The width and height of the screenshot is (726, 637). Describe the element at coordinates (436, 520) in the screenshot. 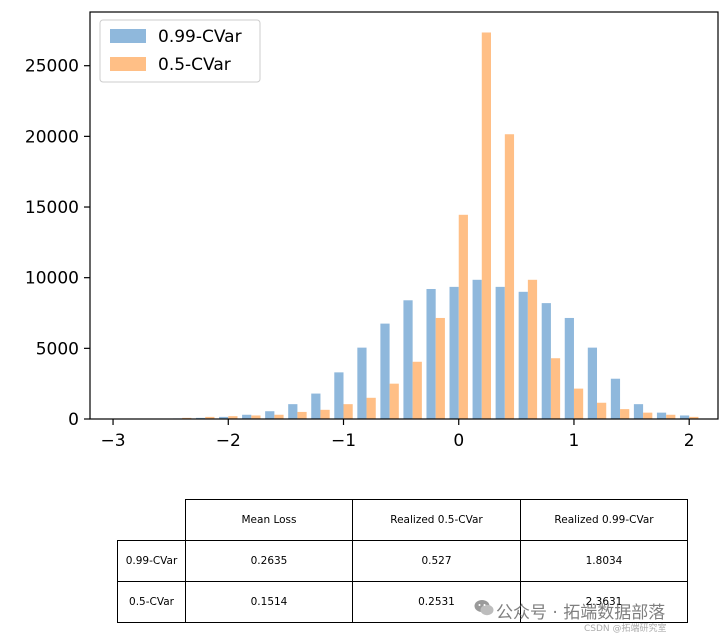

I see `table-header-realized-05-cvar: Realized 0.5-CVar` at that location.